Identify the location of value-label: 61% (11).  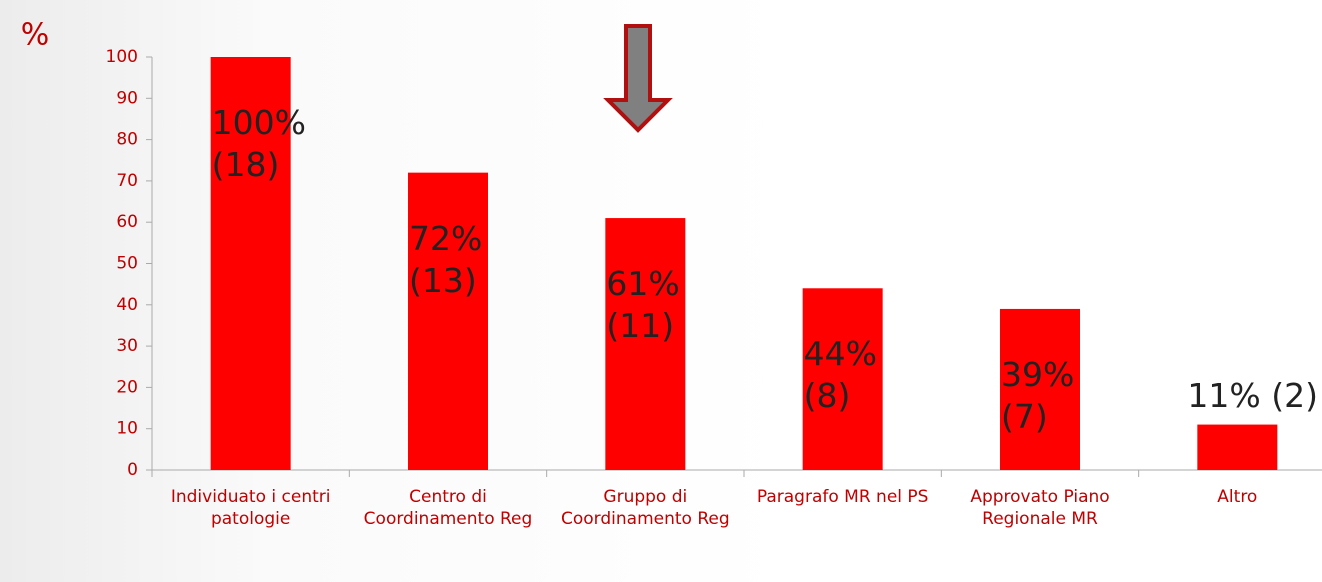
(643, 305).